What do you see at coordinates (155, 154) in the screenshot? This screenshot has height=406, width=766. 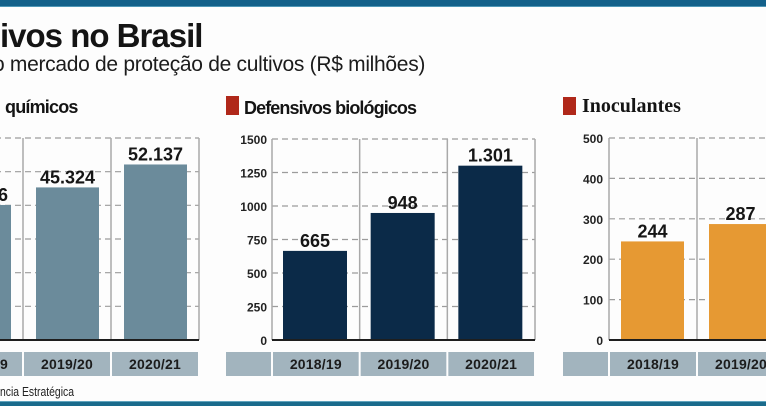 I see `value-label: 52.137` at bounding box center [155, 154].